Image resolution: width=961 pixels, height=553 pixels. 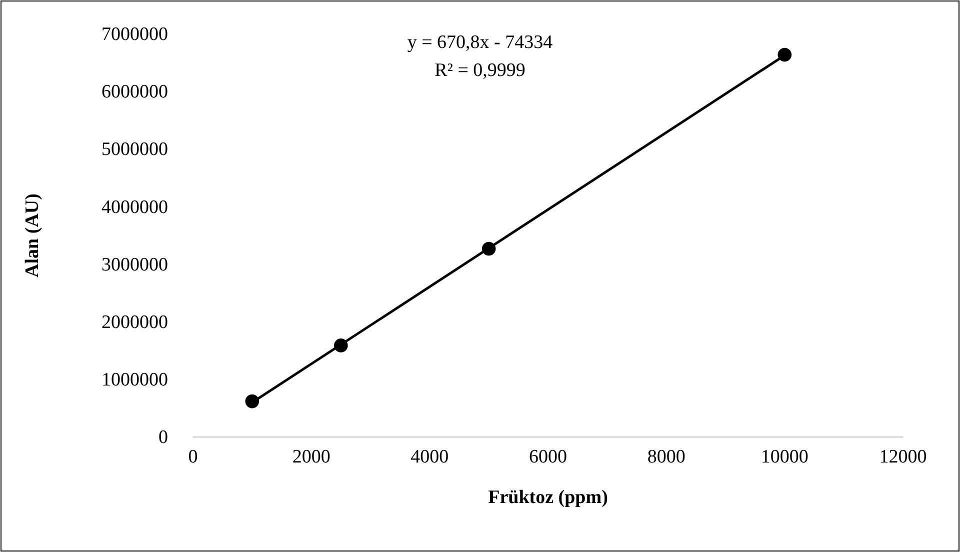 I want to click on x-tick-label: 12000, so click(x=903, y=457).